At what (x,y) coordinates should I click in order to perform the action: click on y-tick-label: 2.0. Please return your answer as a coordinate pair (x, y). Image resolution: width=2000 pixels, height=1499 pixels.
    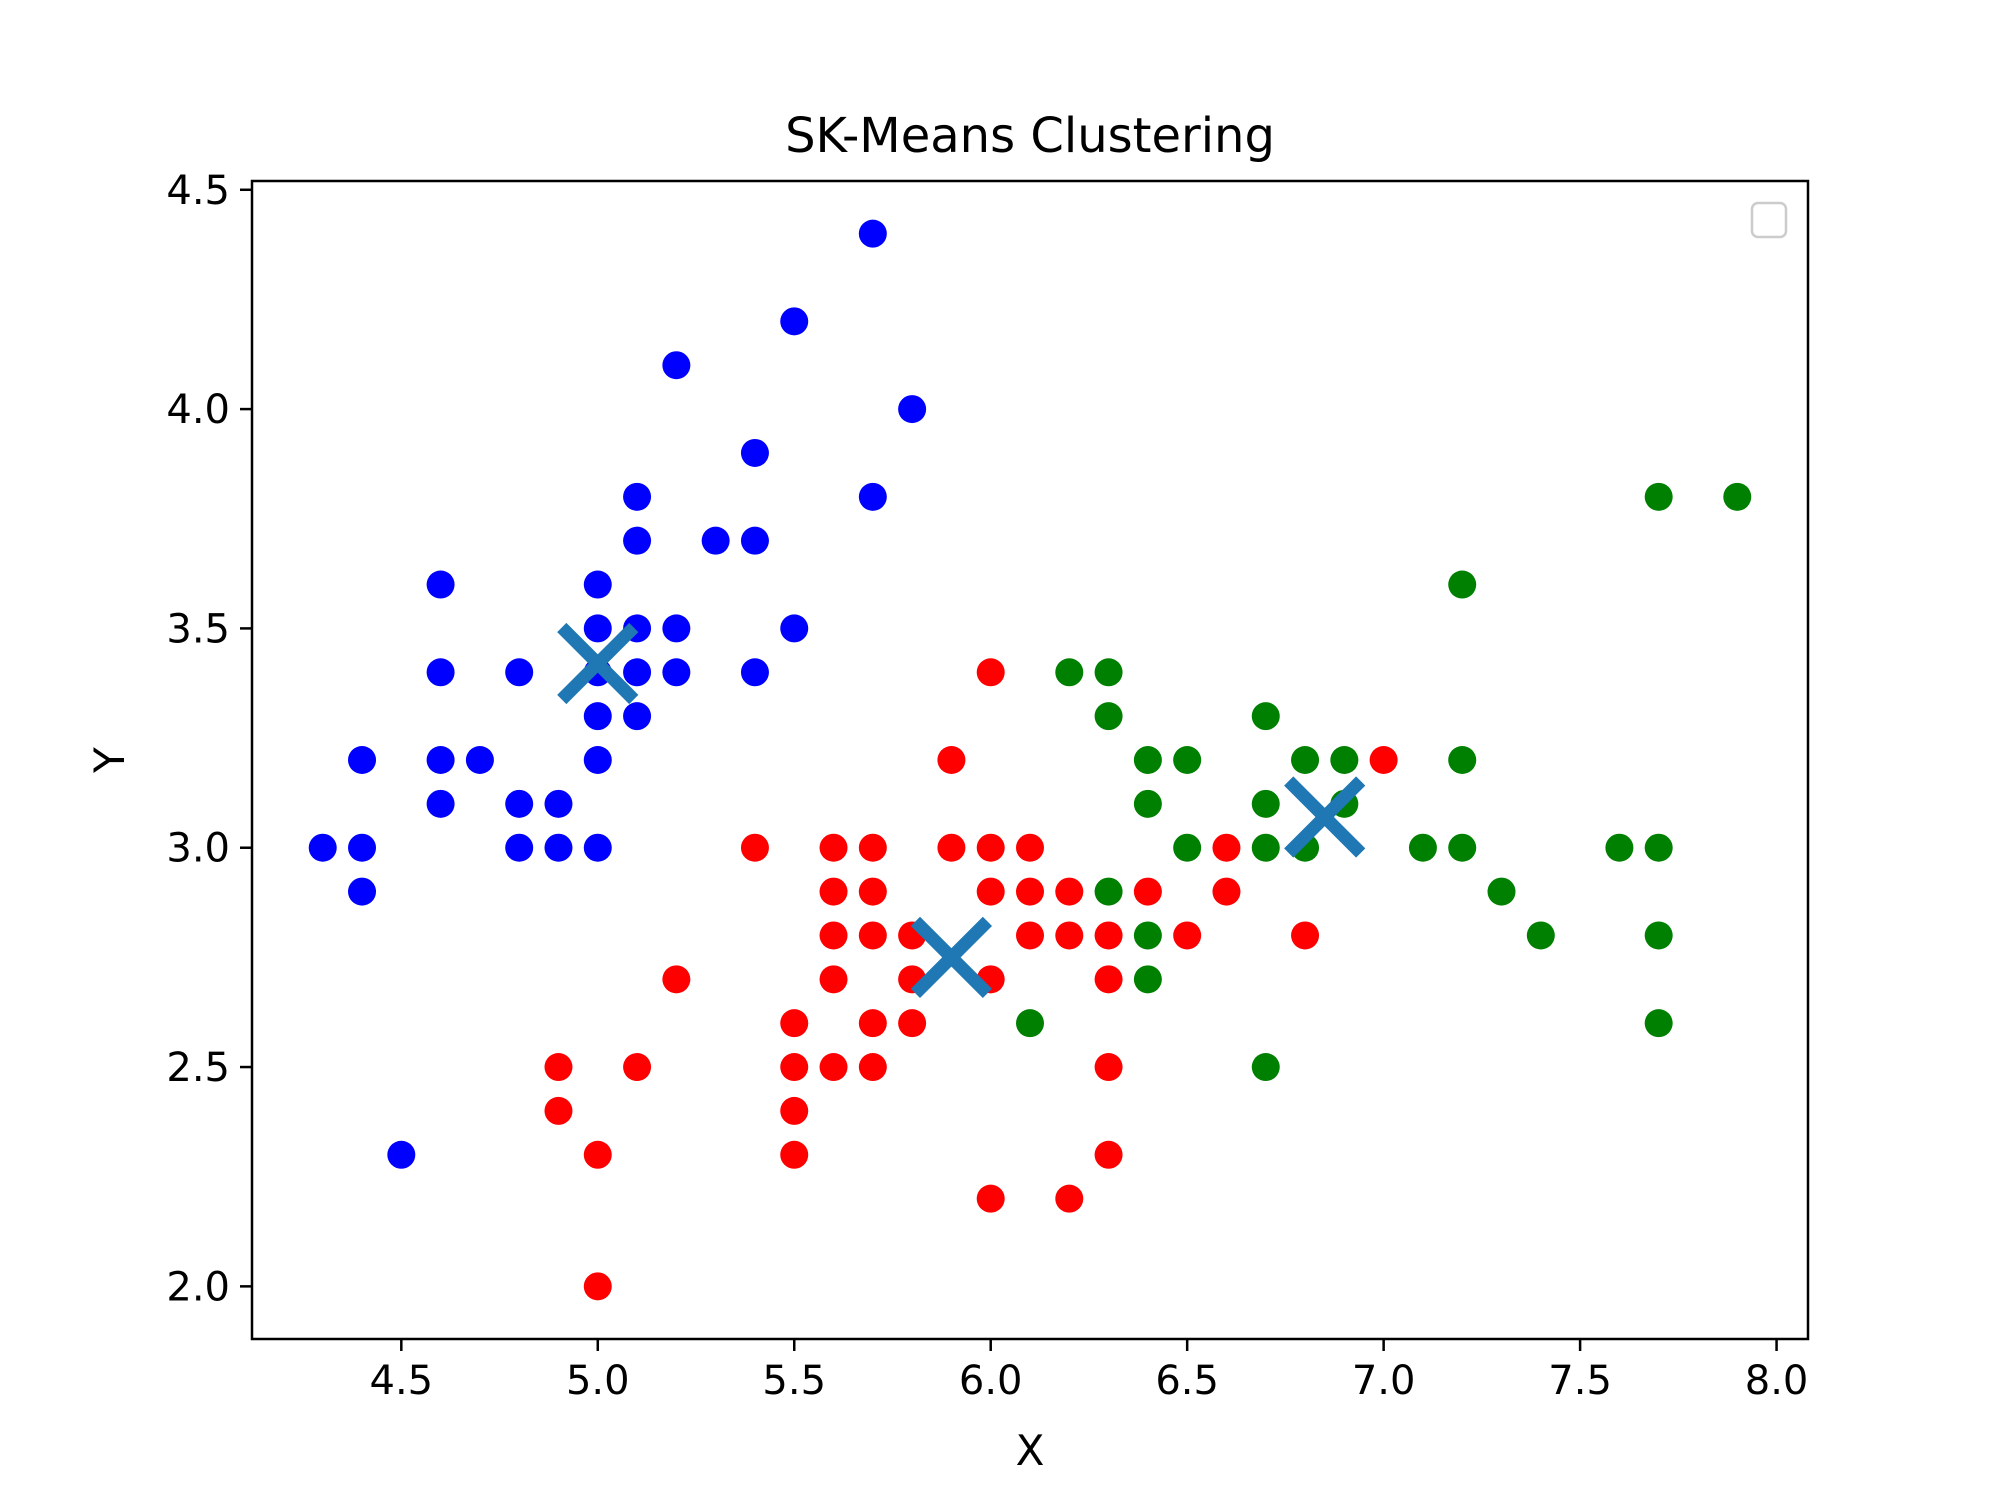
    Looking at the image, I should click on (198, 1287).